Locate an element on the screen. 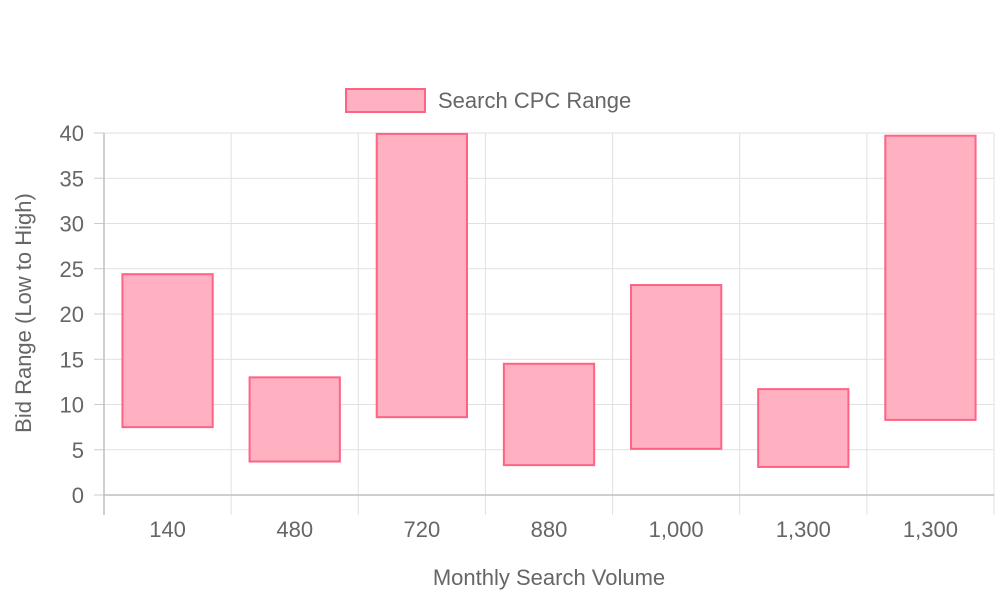 The width and height of the screenshot is (1000, 605). legend: Search CPC Range is located at coordinates (488, 100).